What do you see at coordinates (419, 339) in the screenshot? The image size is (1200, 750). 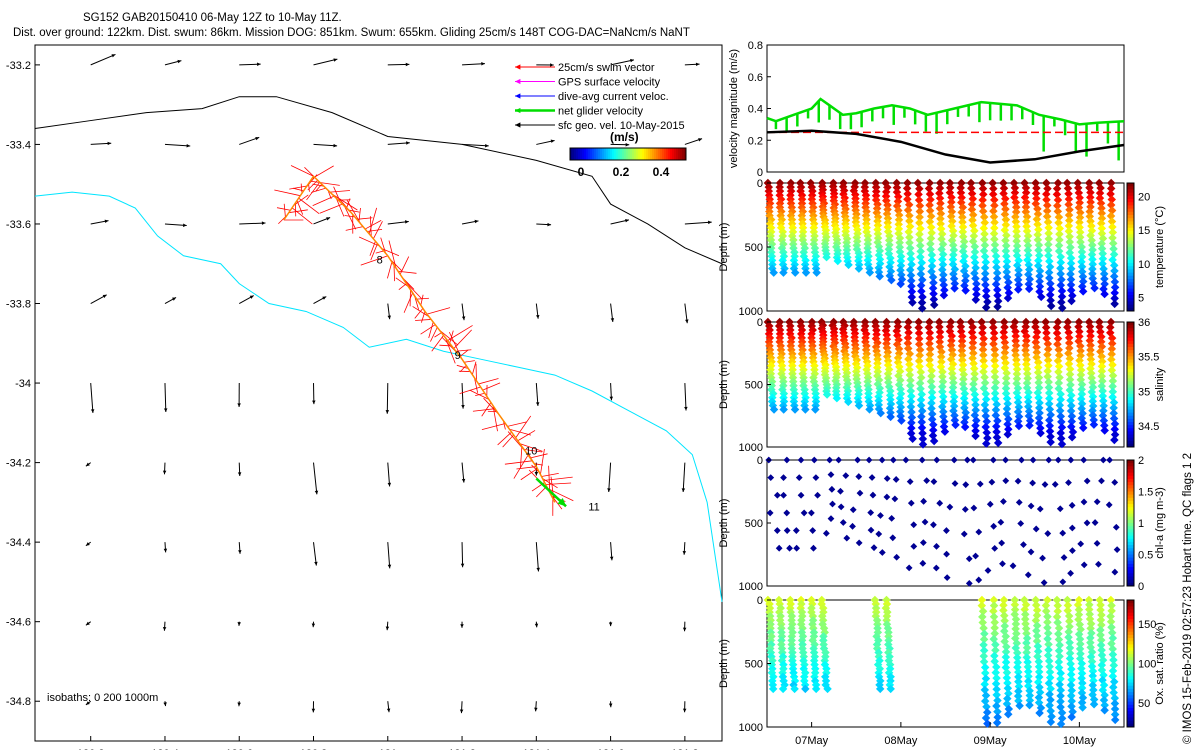 I see `track-line` at bounding box center [419, 339].